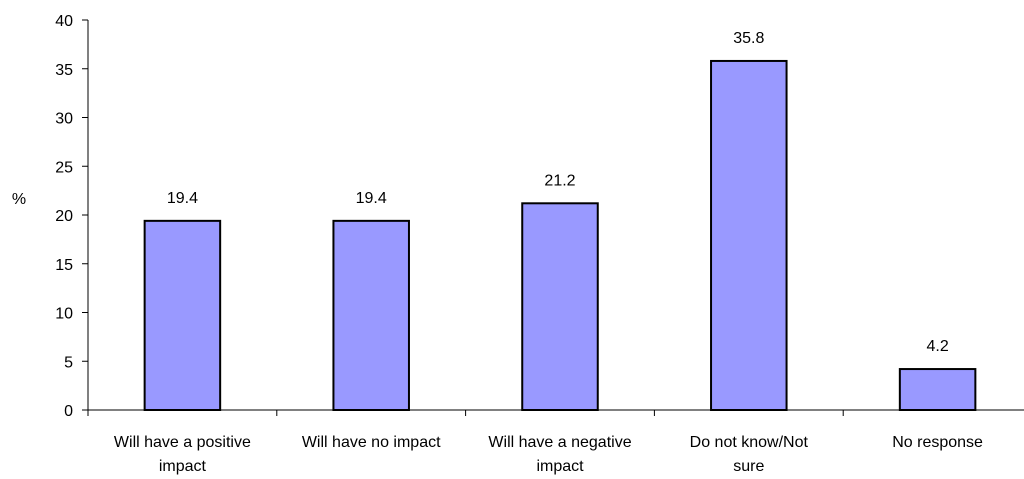 The image size is (1024, 479). I want to click on y-tick-label: 20, so click(64, 216).